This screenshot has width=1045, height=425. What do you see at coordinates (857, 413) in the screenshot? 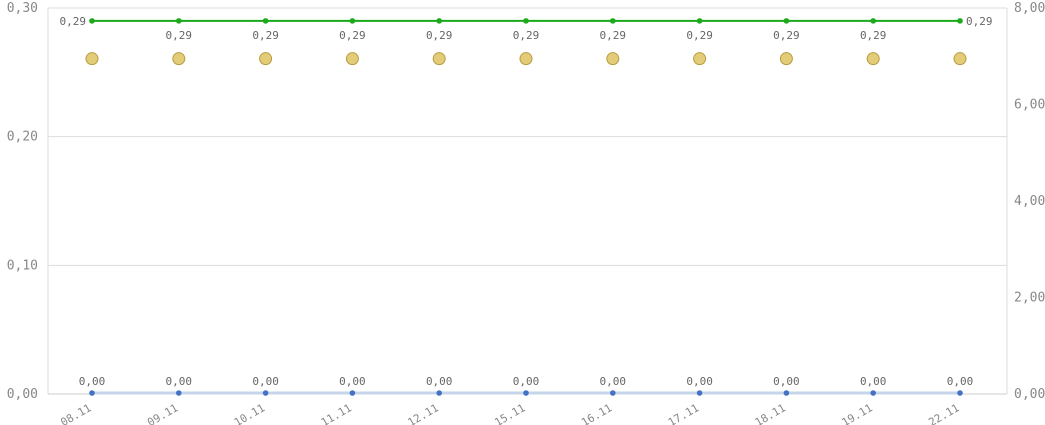
I see `x-tick-label: 19.11` at bounding box center [857, 413].